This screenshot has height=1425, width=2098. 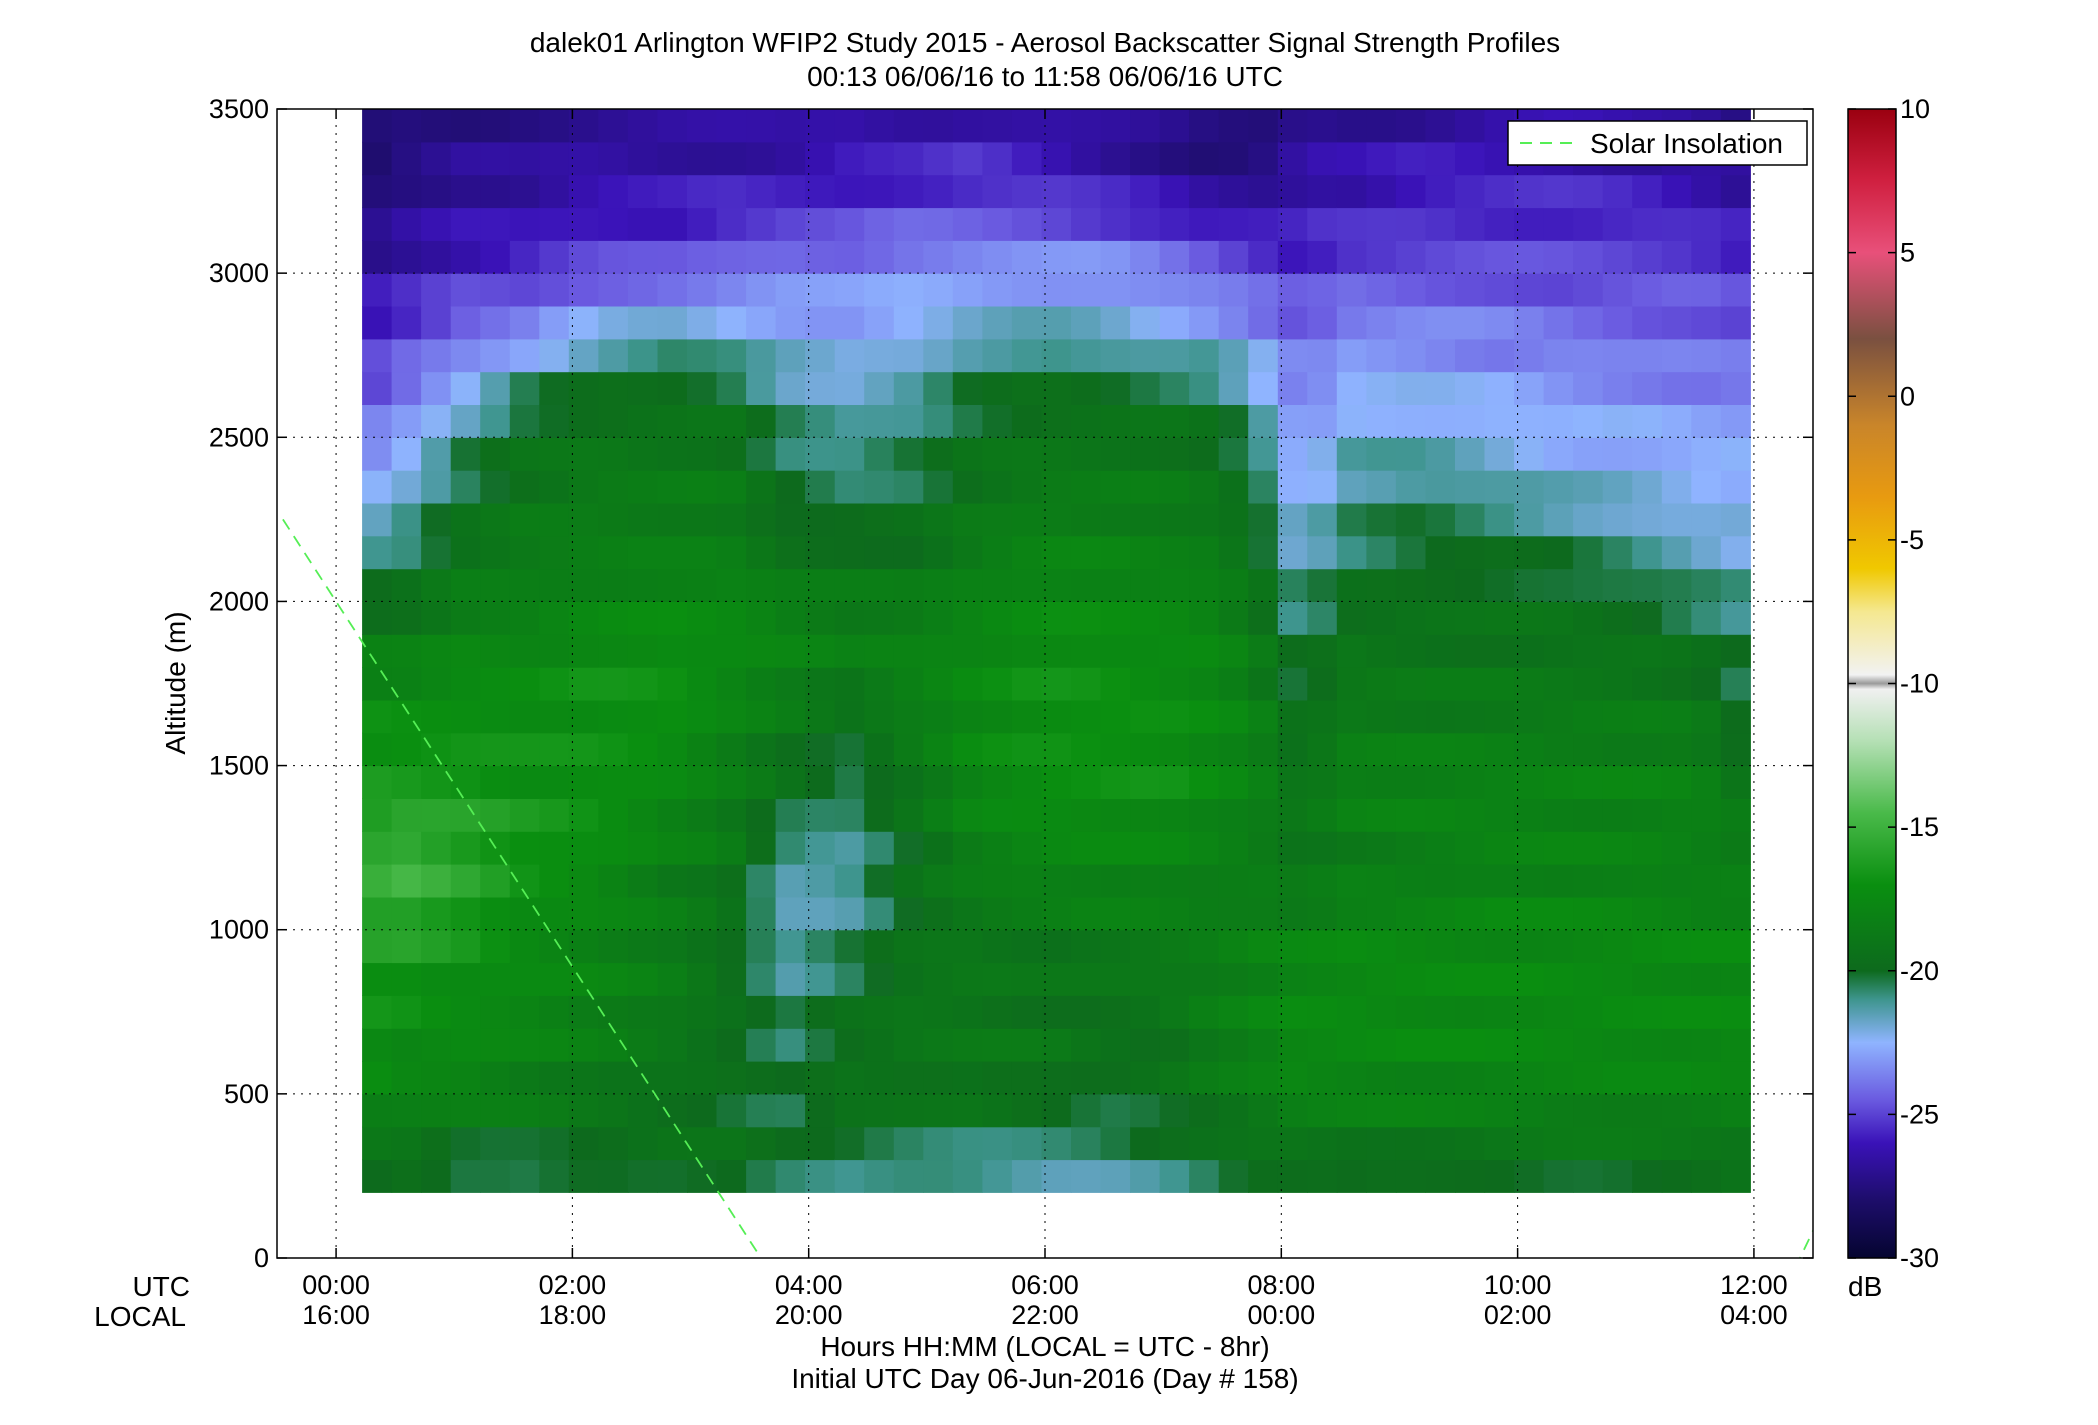 What do you see at coordinates (239, 930) in the screenshot?
I see `y-tick-label: 1000` at bounding box center [239, 930].